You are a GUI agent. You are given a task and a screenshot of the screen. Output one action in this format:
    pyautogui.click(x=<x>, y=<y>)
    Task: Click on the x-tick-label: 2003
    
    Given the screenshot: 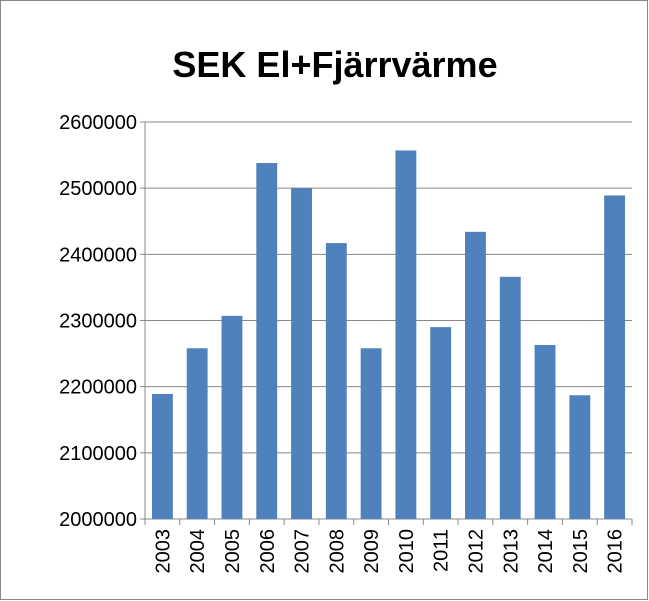 What is the action you would take?
    pyautogui.click(x=163, y=551)
    